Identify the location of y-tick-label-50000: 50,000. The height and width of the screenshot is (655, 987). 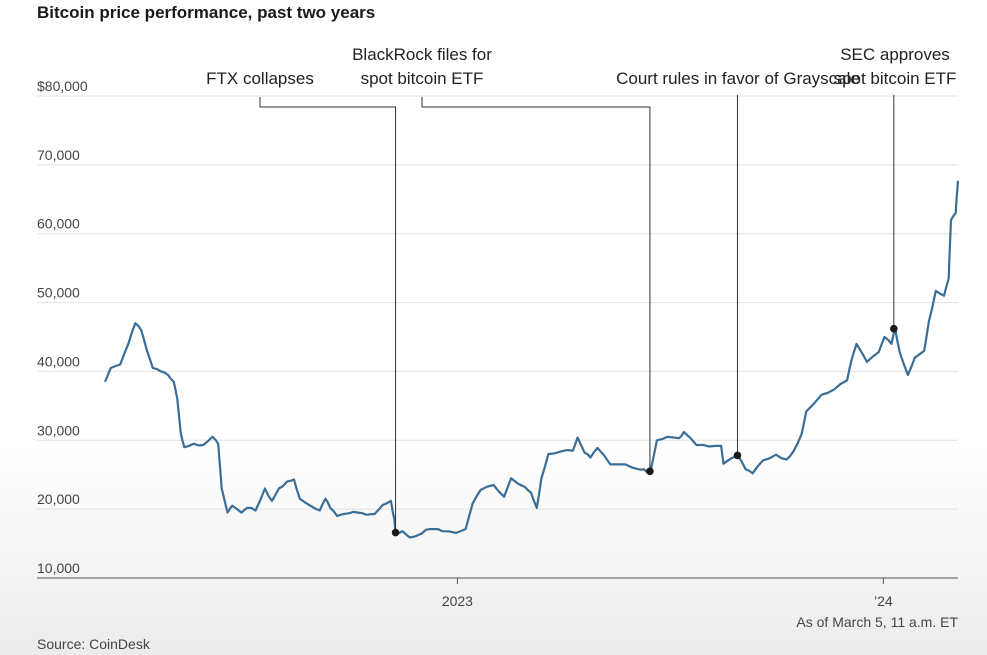
(58, 293).